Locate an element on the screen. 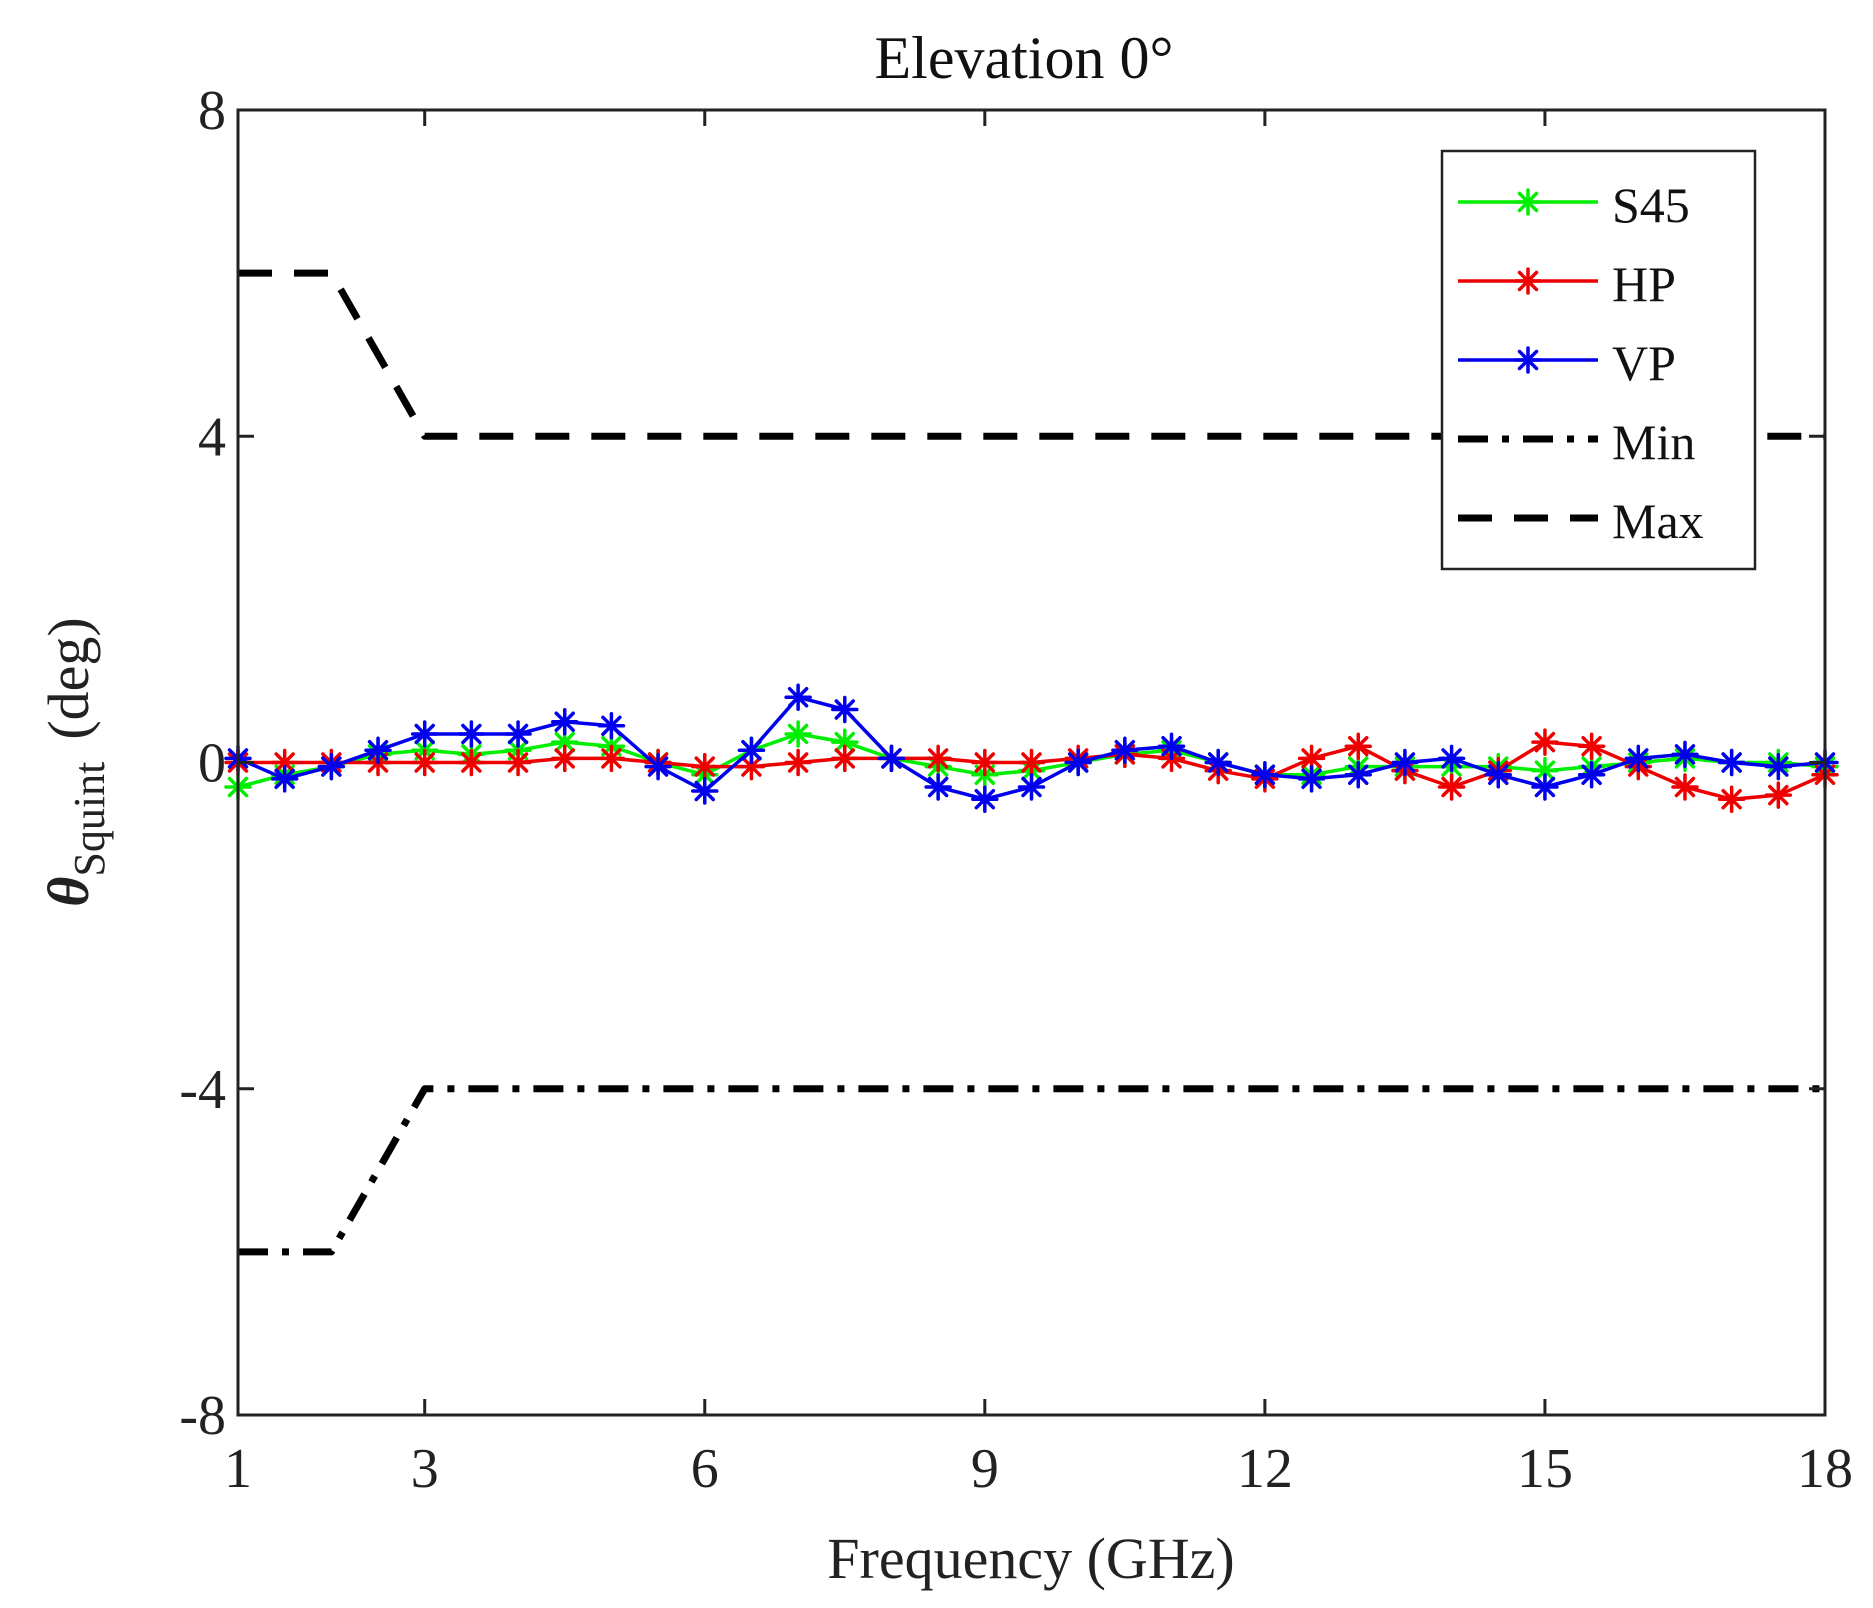 This screenshot has width=1873, height=1608. y-tick-label: 0 is located at coordinates (212, 764).